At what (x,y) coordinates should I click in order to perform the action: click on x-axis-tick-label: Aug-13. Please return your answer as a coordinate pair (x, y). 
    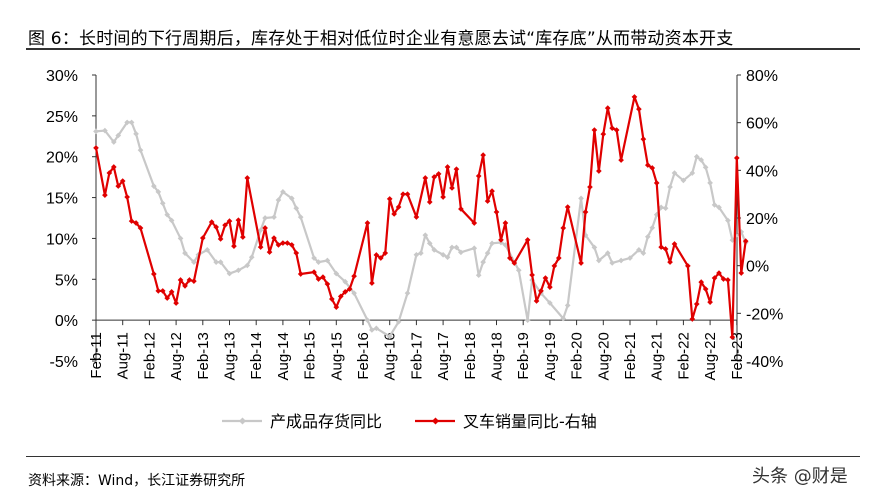
    Looking at the image, I should click on (230, 356).